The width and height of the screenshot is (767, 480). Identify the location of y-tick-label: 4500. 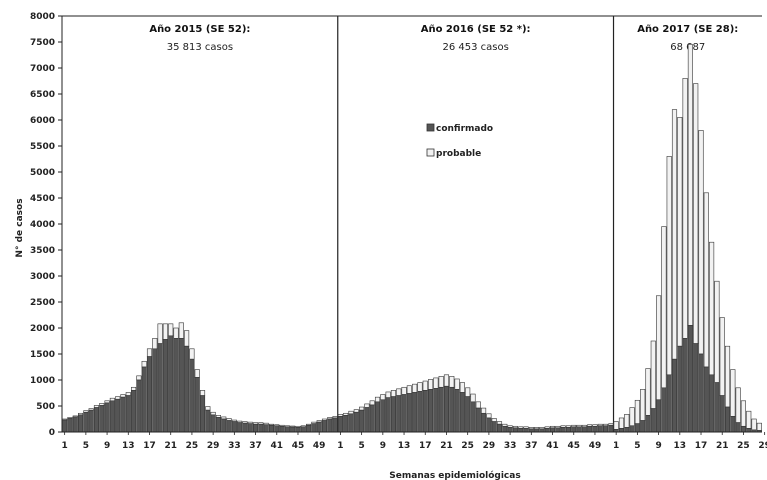
(42, 199).